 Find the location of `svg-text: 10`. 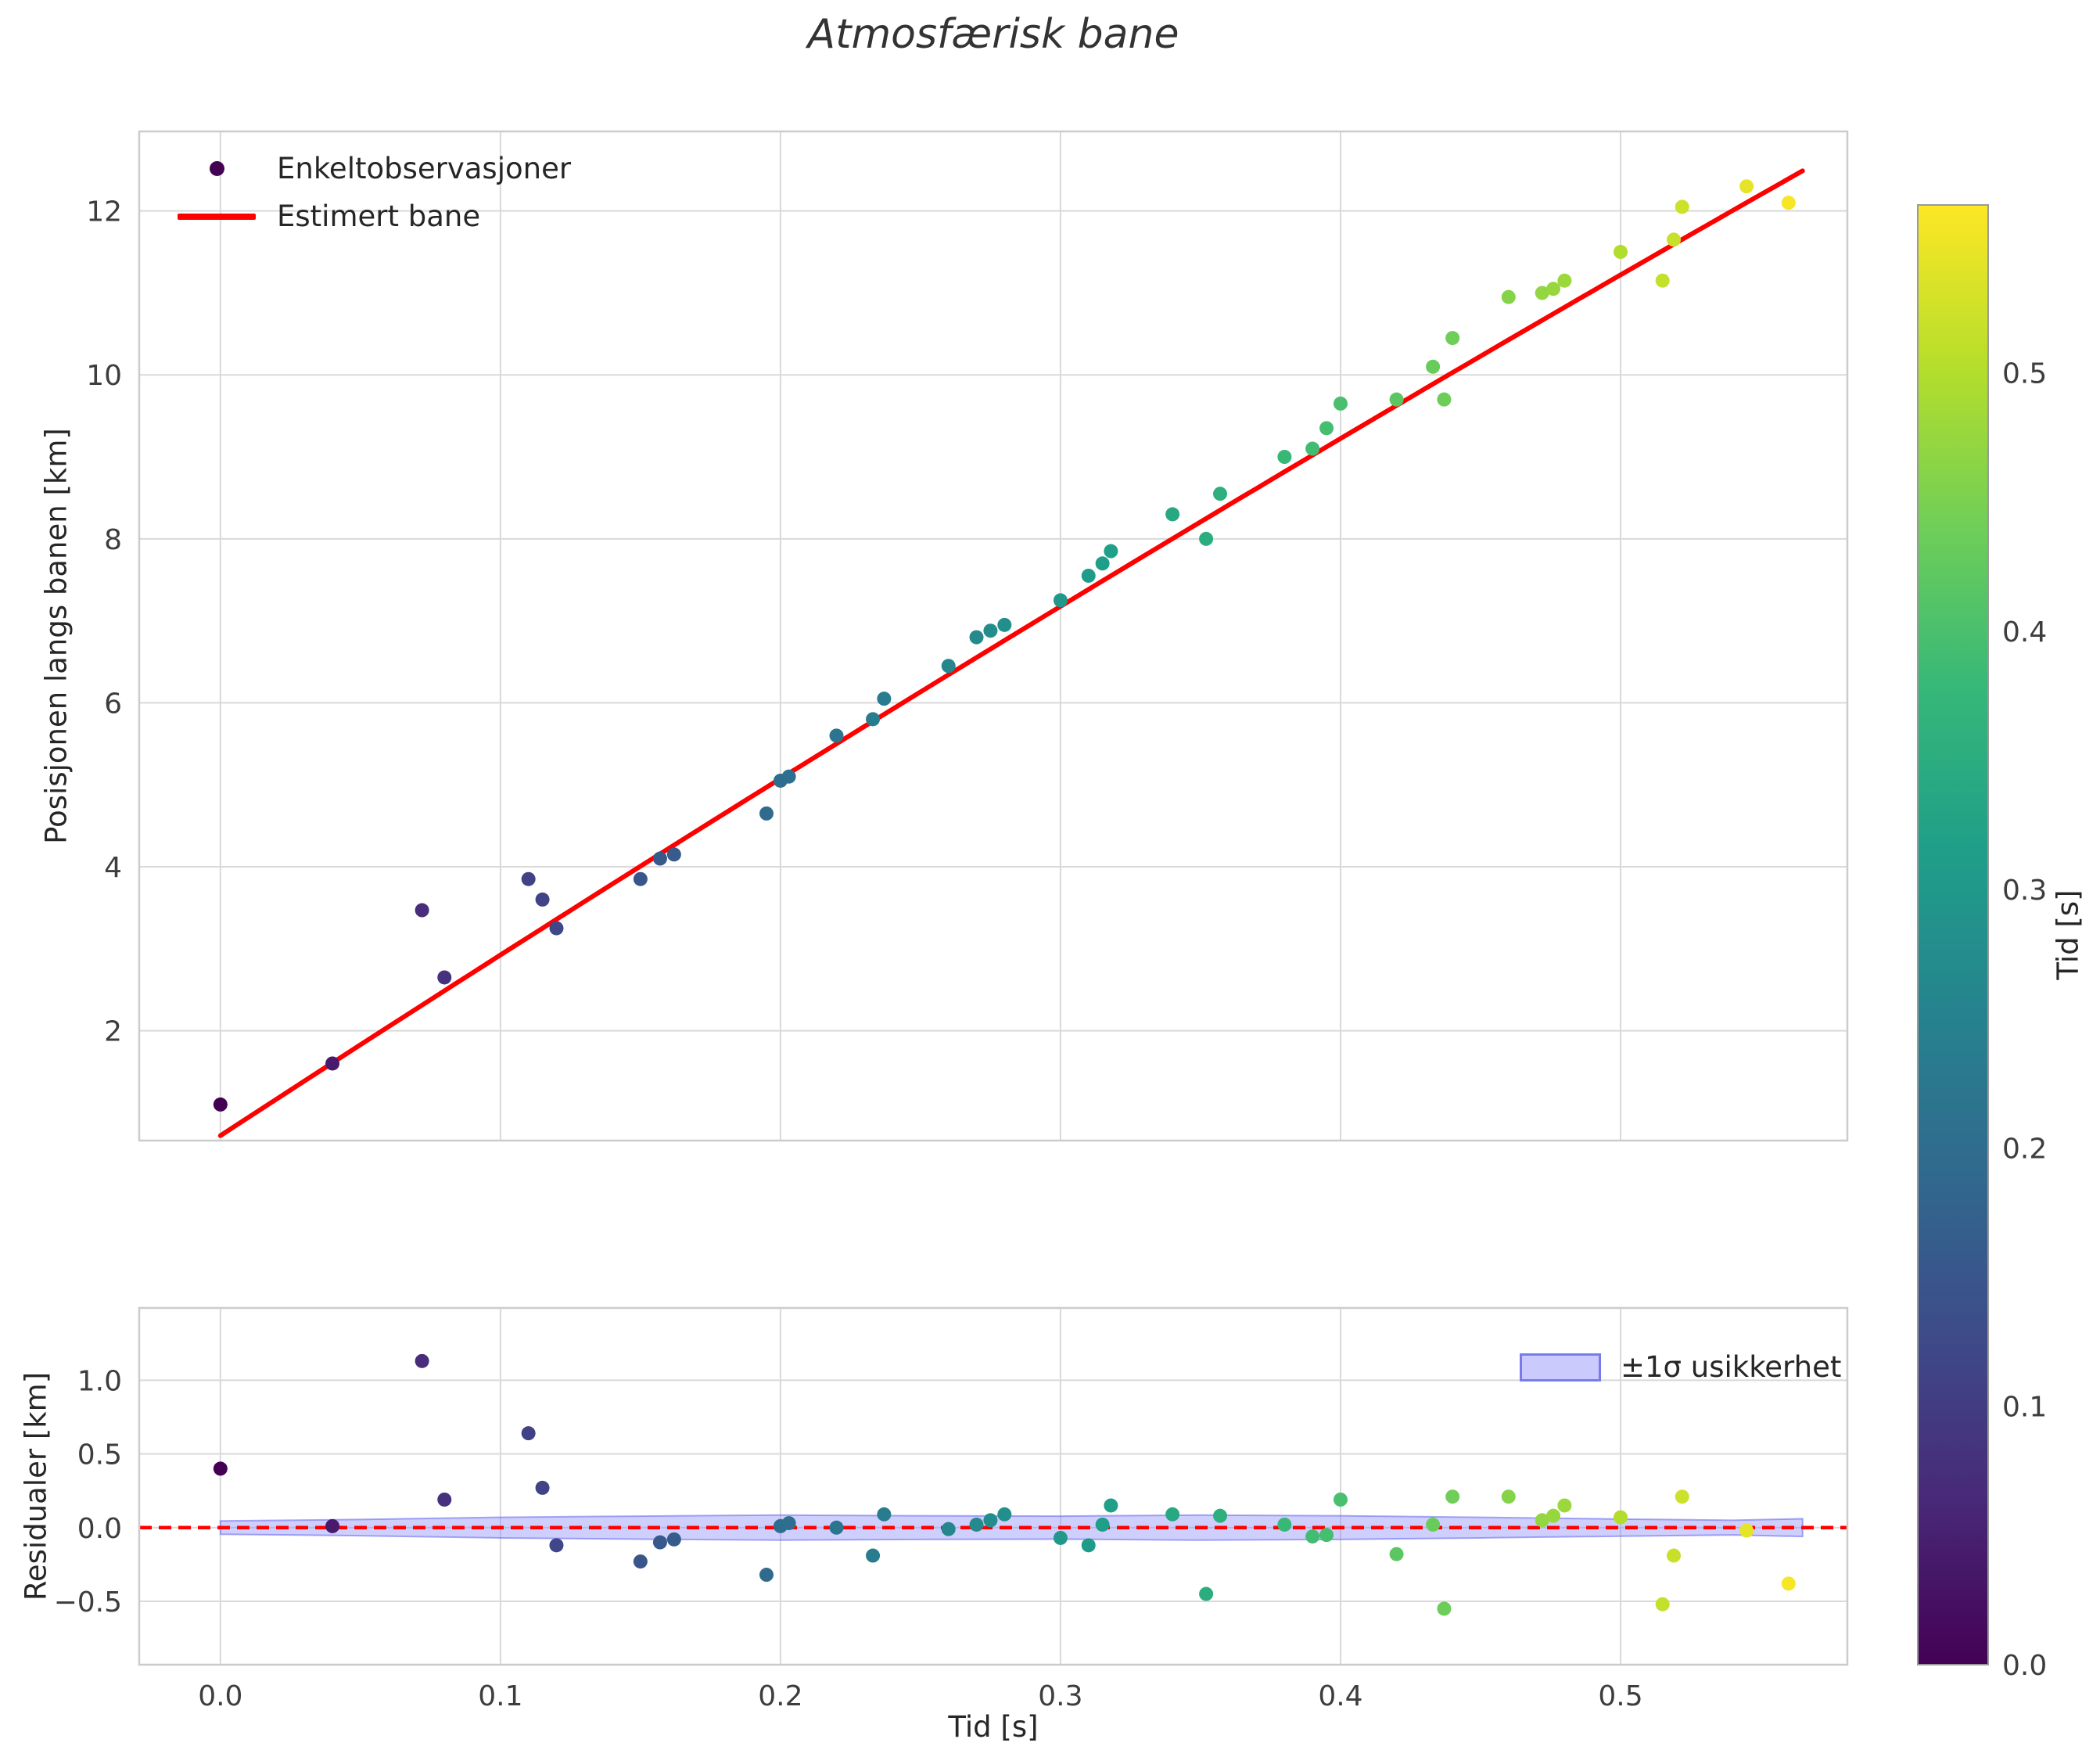

svg-text: 10 is located at coordinates (104, 376).